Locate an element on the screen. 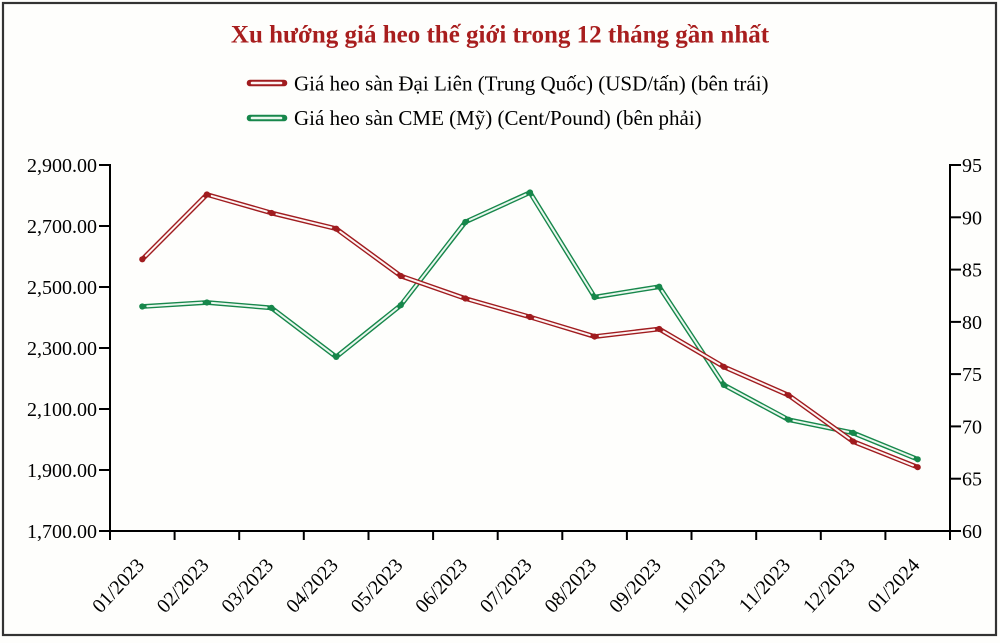  svg-text: 60 is located at coordinates (972, 532).